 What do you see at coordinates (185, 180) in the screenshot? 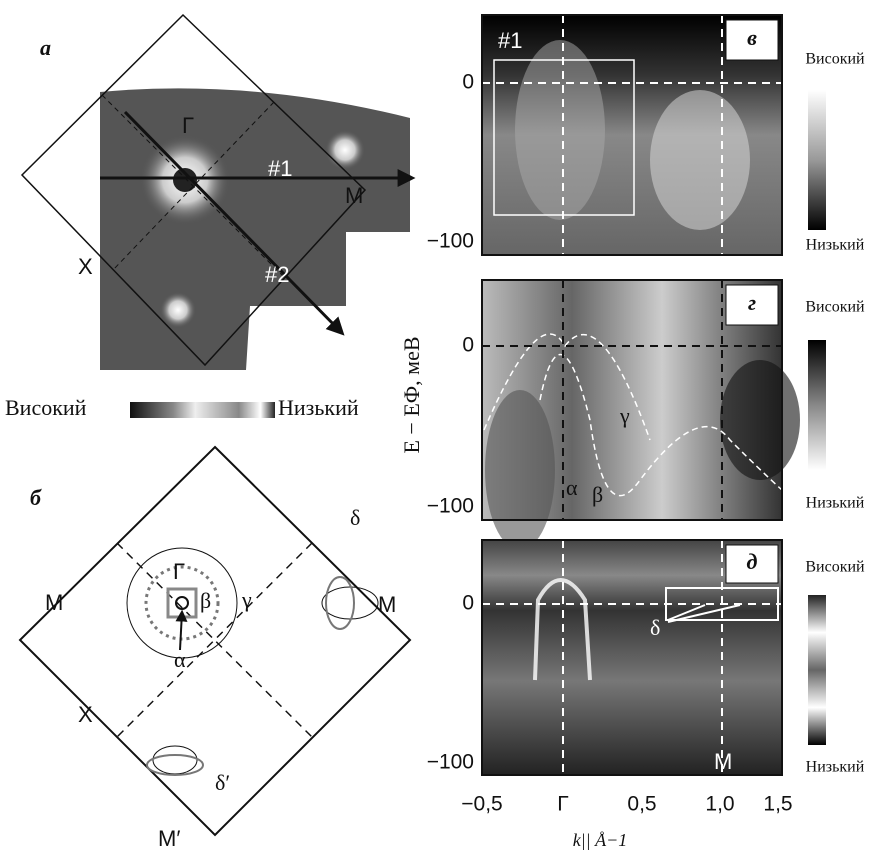
I see `gamma-center` at bounding box center [185, 180].